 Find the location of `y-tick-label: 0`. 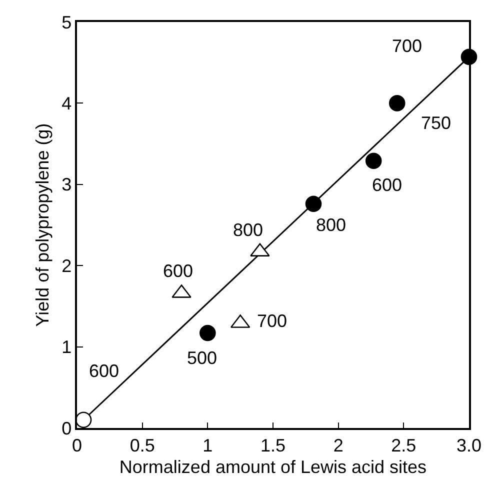

y-tick-label: 0 is located at coordinates (67, 428).